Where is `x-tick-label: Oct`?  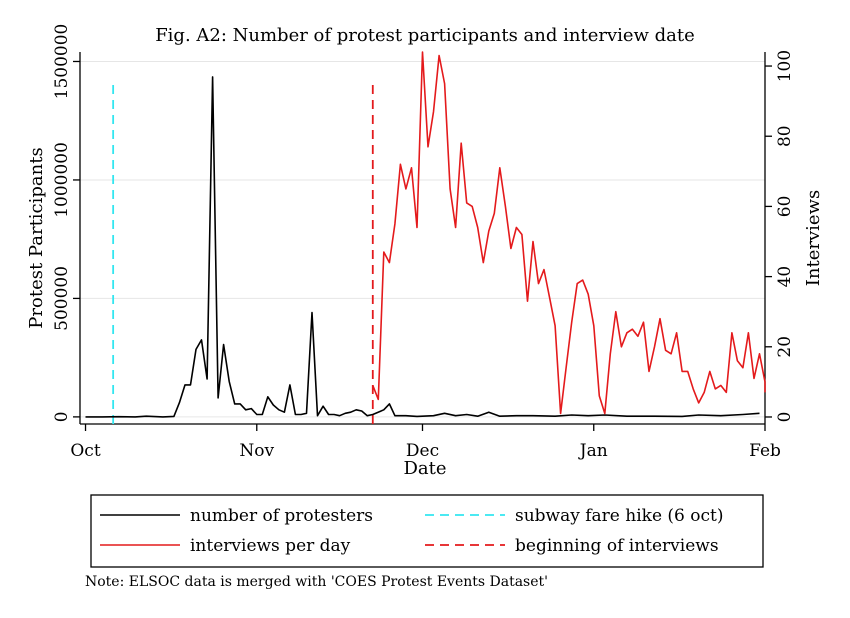
x-tick-label: Oct is located at coordinates (85, 451).